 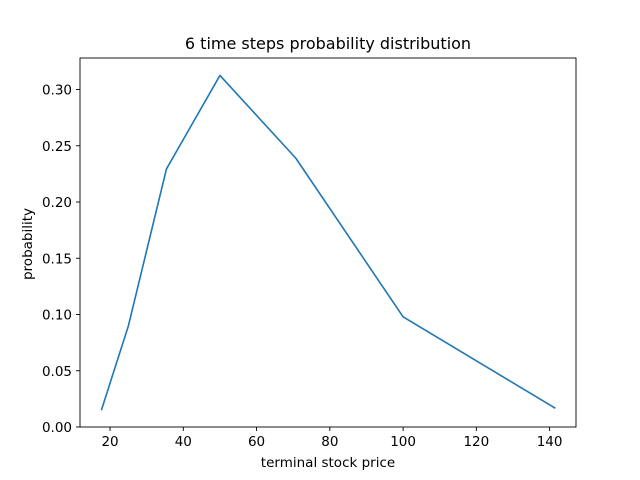 I want to click on y-tick-label: 0.25, so click(x=57, y=147).